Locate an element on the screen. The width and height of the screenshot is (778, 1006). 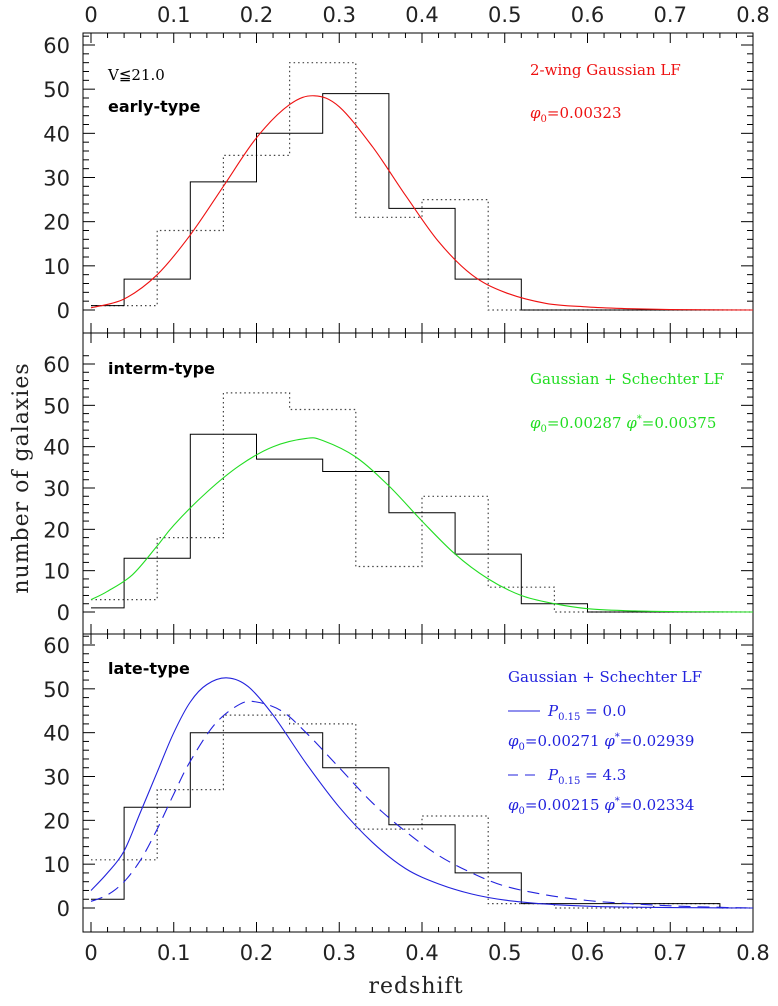
panel-label: early-type is located at coordinates (154, 106).